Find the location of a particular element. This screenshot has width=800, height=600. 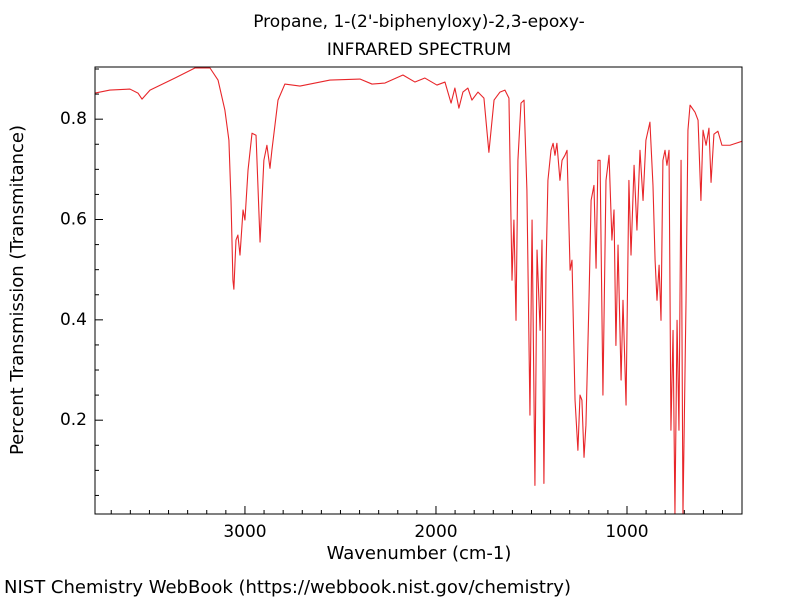

x-axis-label: Wavenumber (cm-1) is located at coordinates (419, 553).